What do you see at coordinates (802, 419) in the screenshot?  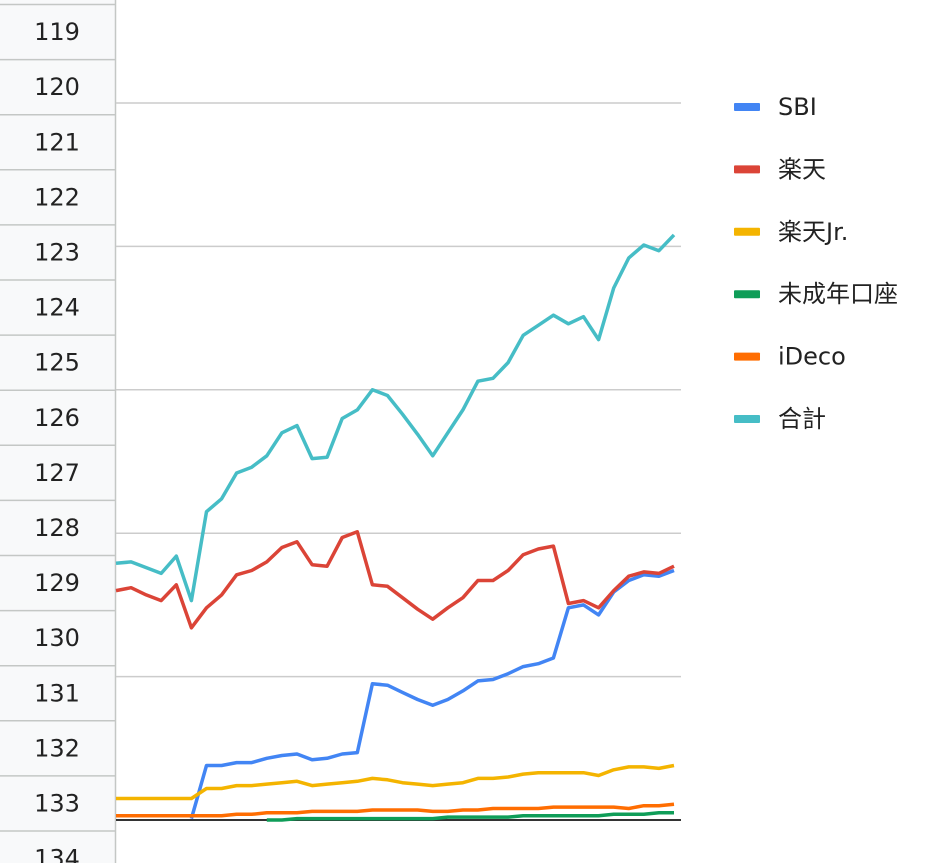 I see `legend-label: 合計` at bounding box center [802, 419].